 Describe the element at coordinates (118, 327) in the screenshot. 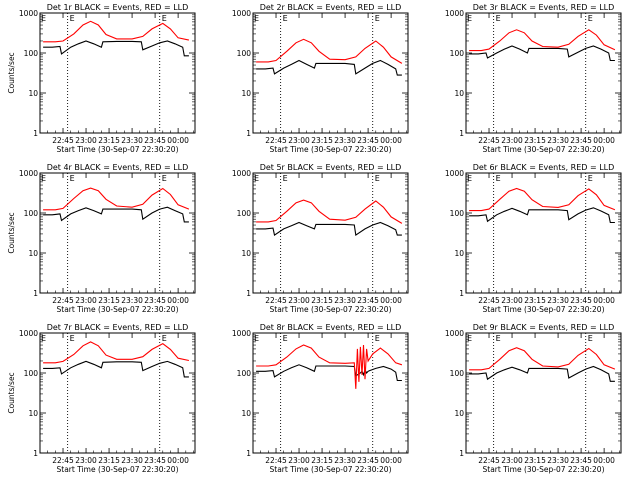

I see `chart-title: Det 7r BLACK = Events, RED = LLD` at that location.